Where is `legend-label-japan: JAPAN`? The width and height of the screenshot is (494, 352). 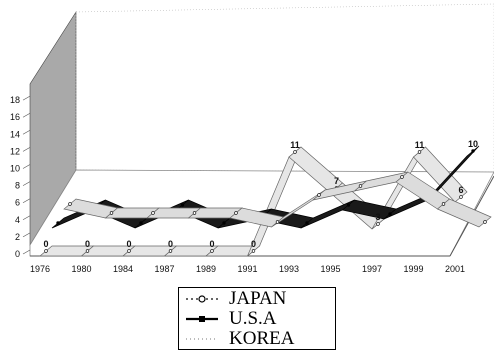
legend-label-japan: JAPAN is located at coordinates (258, 298).